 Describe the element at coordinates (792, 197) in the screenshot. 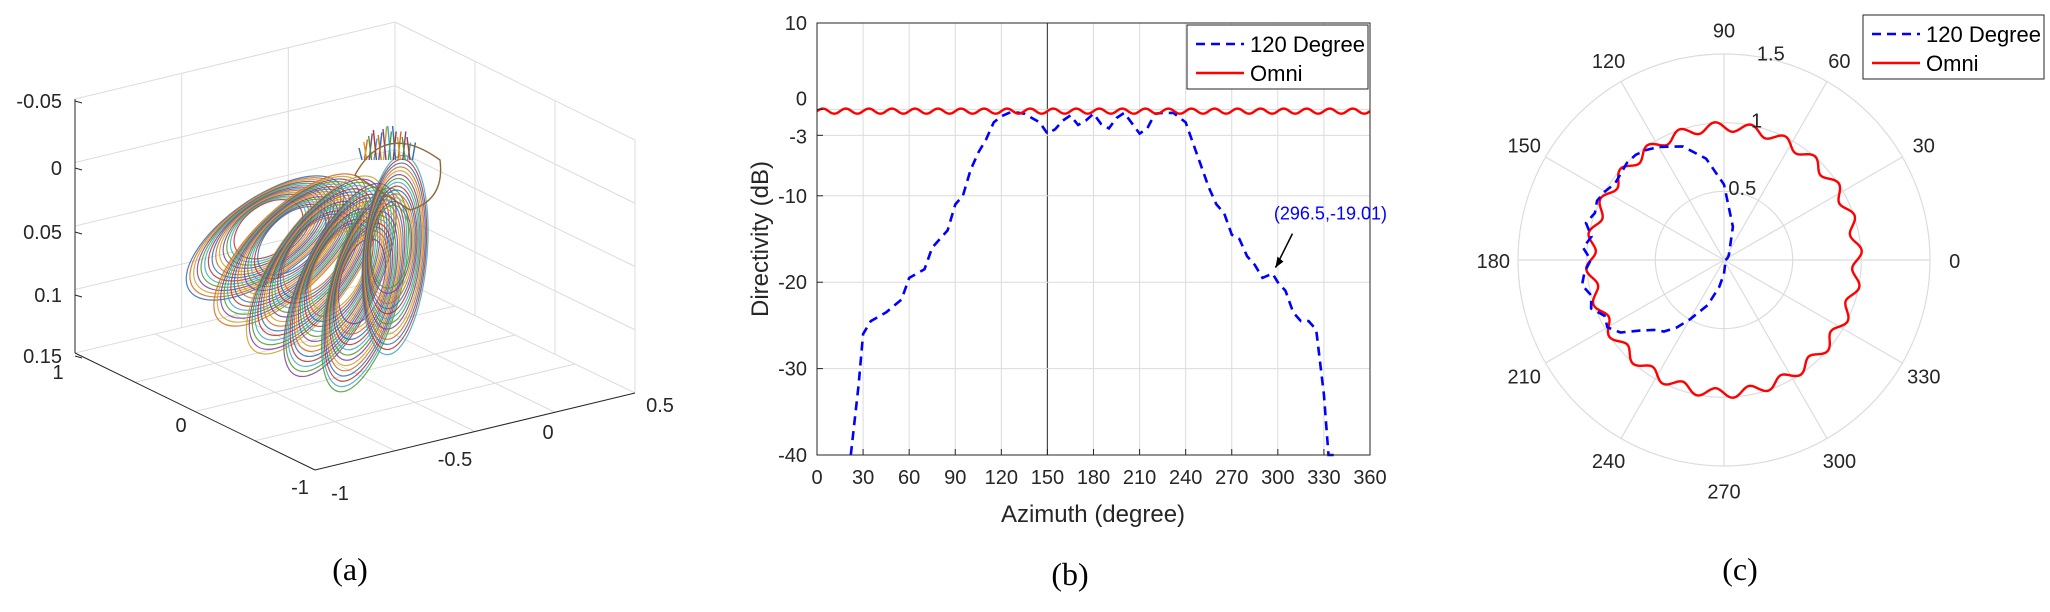

I see `y-tick-label: -10` at that location.